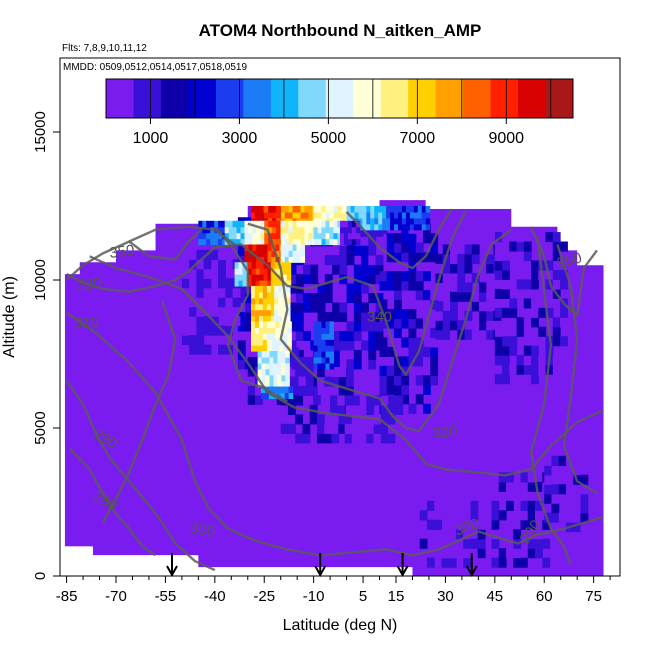 The height and width of the screenshot is (650, 650). I want to click on y-tick-label: 0, so click(40, 576).